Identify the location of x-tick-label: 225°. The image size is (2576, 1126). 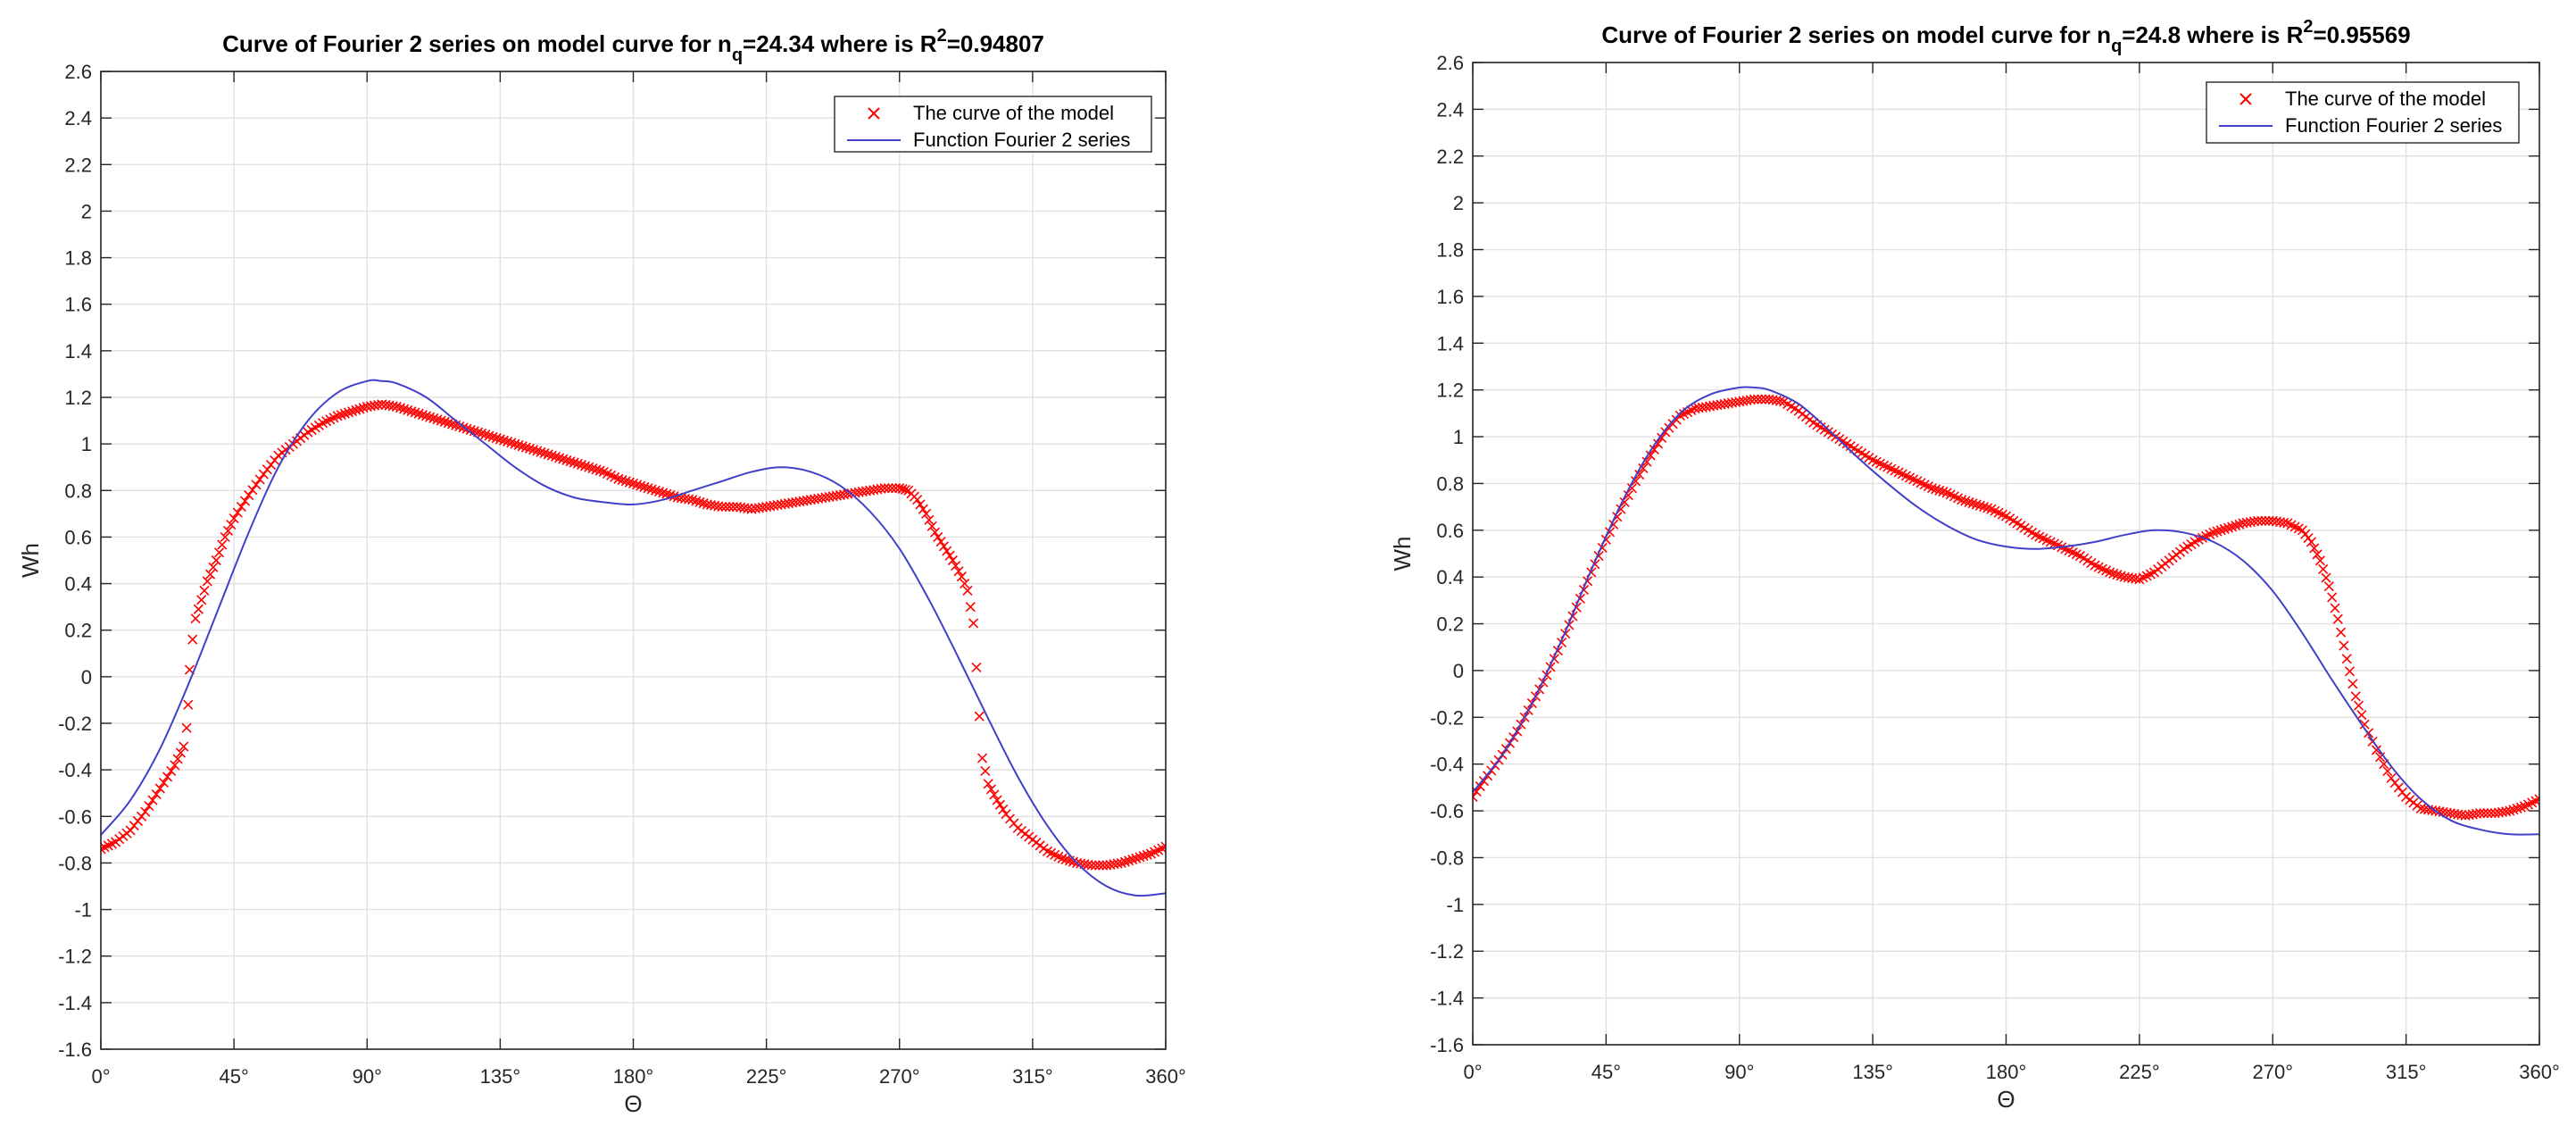
(766, 1077).